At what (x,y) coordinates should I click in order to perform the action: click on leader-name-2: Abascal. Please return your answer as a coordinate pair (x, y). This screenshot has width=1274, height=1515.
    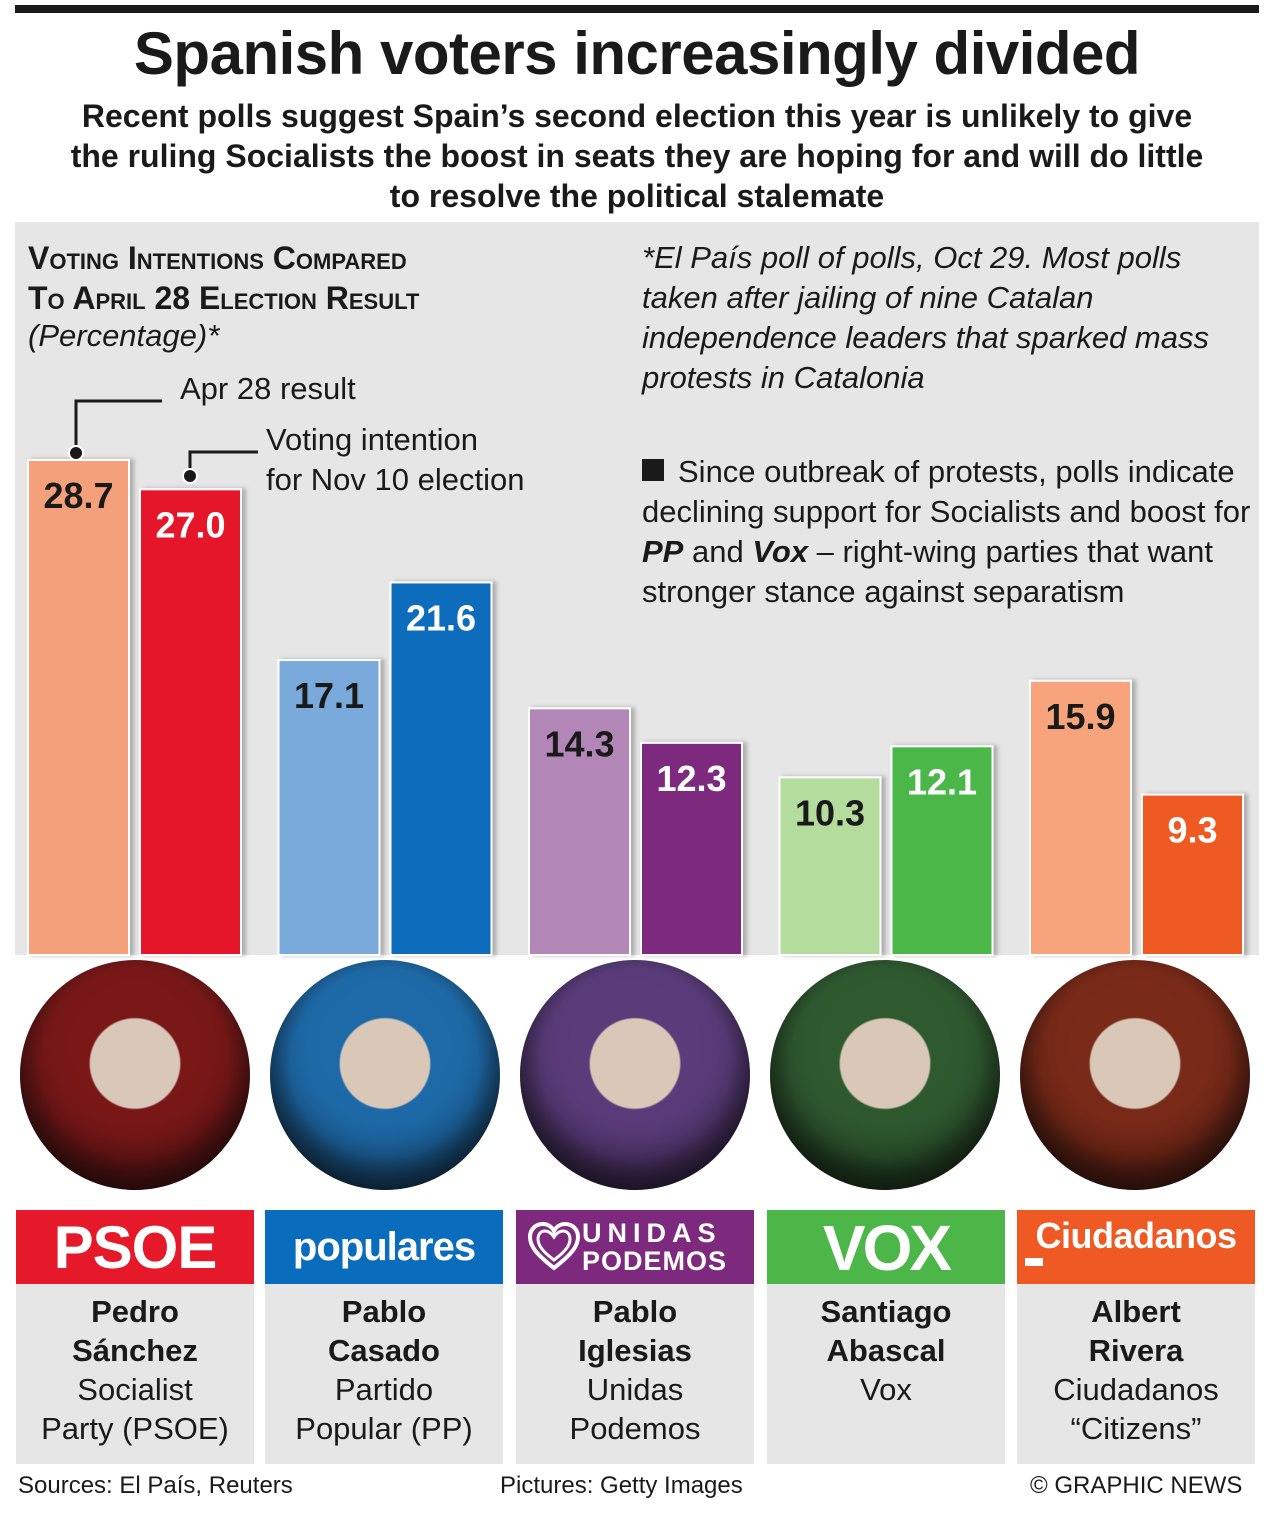
    Looking at the image, I should click on (886, 1350).